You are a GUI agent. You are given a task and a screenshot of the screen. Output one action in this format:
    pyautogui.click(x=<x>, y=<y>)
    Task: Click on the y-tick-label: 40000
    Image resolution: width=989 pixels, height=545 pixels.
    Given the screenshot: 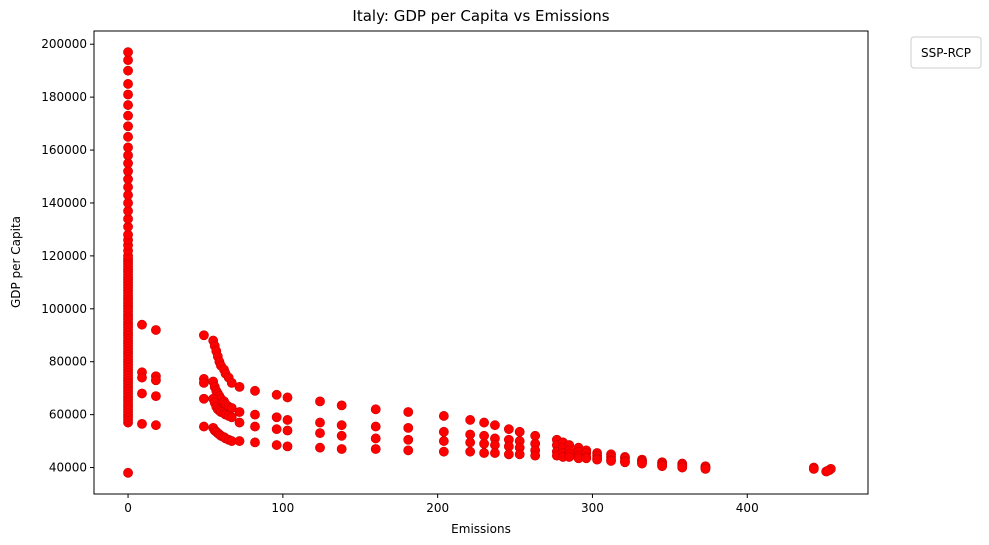 What is the action you would take?
    pyautogui.click(x=68, y=468)
    